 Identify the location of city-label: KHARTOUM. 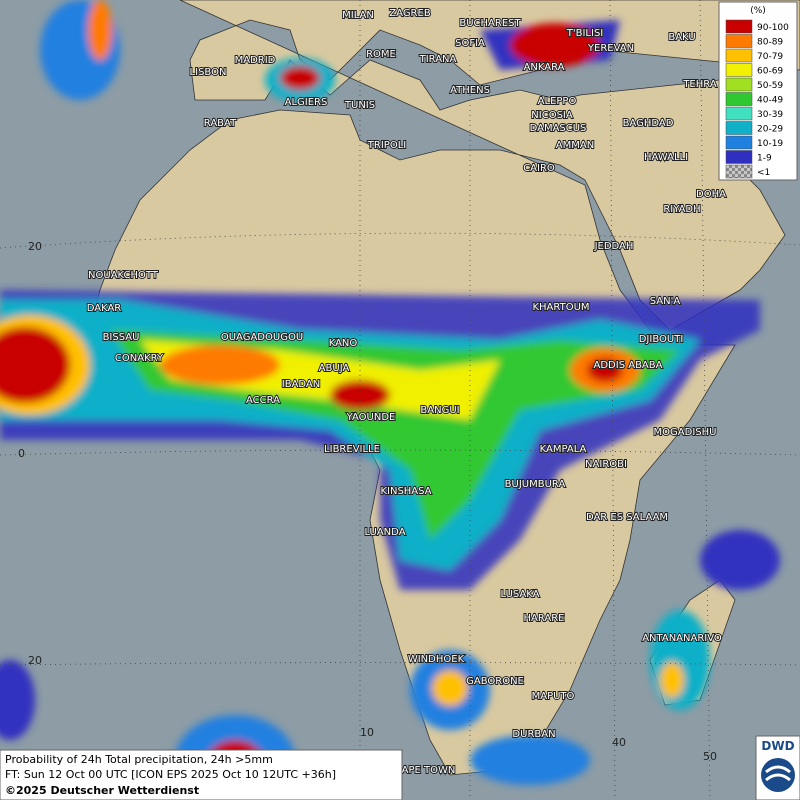
(560, 307).